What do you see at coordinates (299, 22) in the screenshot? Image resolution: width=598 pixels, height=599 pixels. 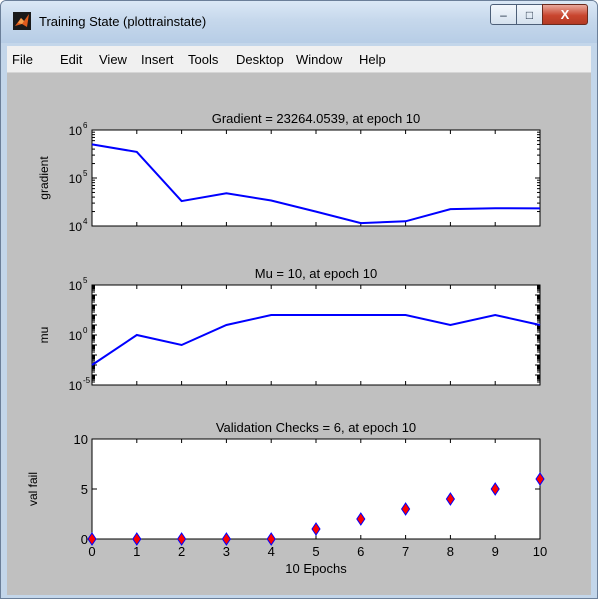 I see `title-bar: Training State (plottrainstate) – □ X` at bounding box center [299, 22].